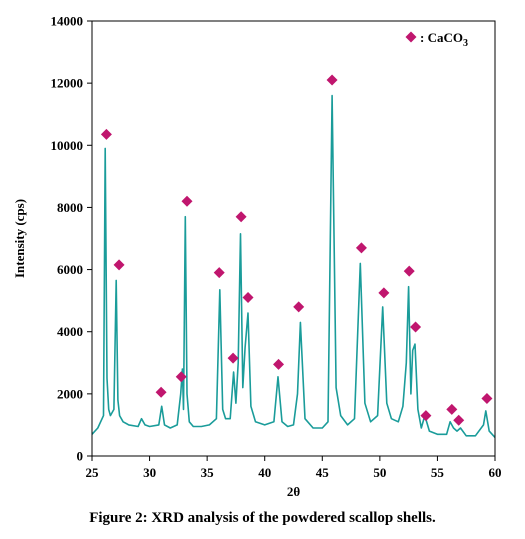 The image size is (525, 539). I want to click on x-axis-title: 2θ, so click(294, 491).